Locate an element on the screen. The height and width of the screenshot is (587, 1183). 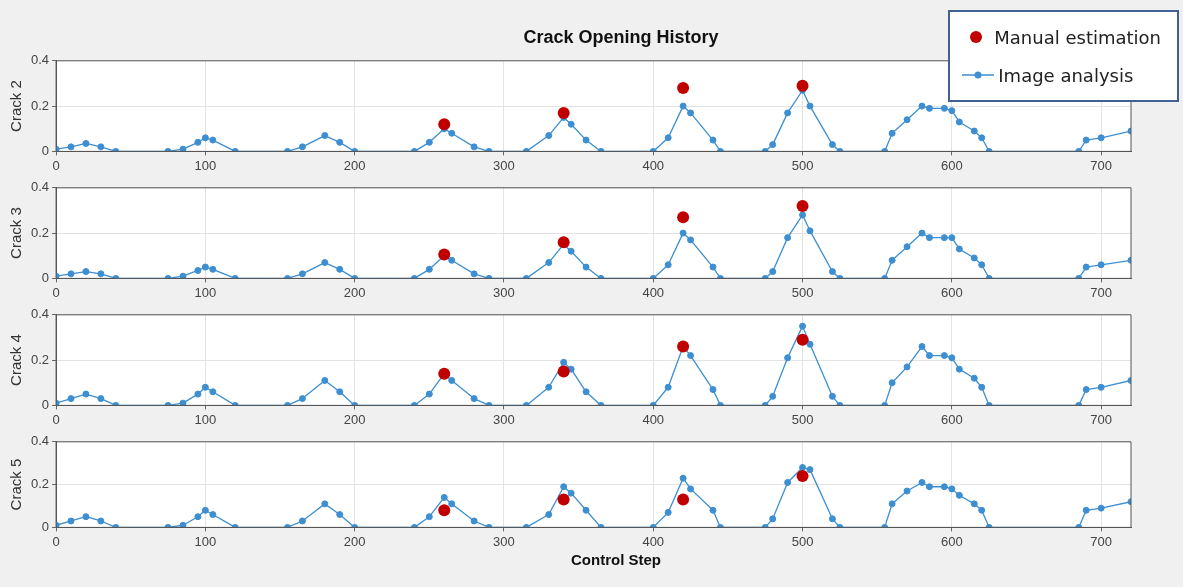
y-axis-title: Crack 3 is located at coordinates (16, 233).